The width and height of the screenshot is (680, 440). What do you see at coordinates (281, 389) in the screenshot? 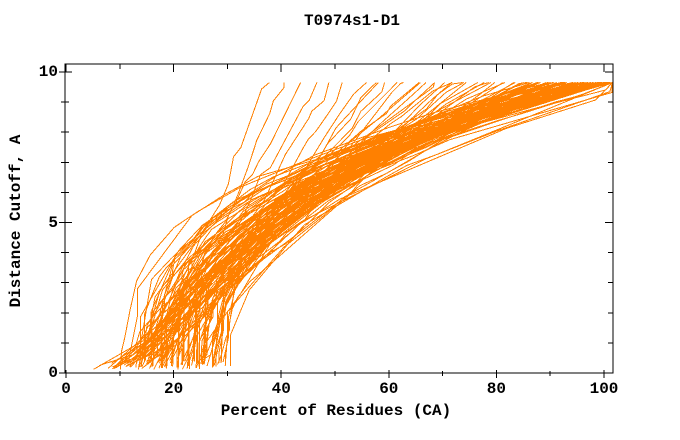
I see `x-tick-label: 40` at bounding box center [281, 389].